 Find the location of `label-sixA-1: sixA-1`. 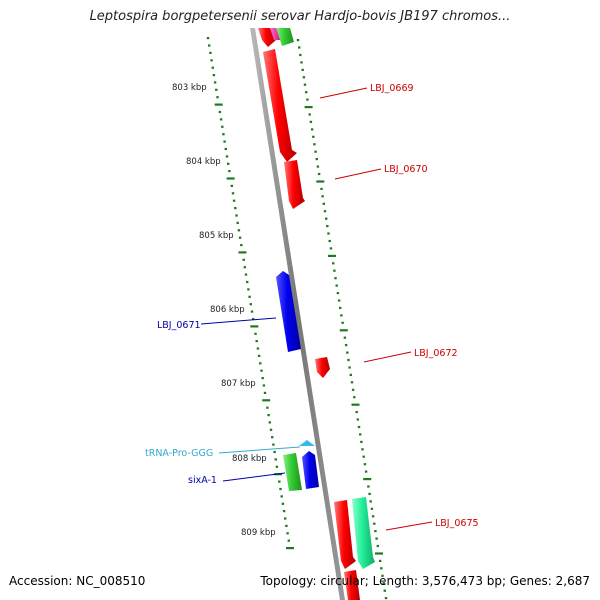

label-sixA-1: sixA-1 is located at coordinates (202, 480).